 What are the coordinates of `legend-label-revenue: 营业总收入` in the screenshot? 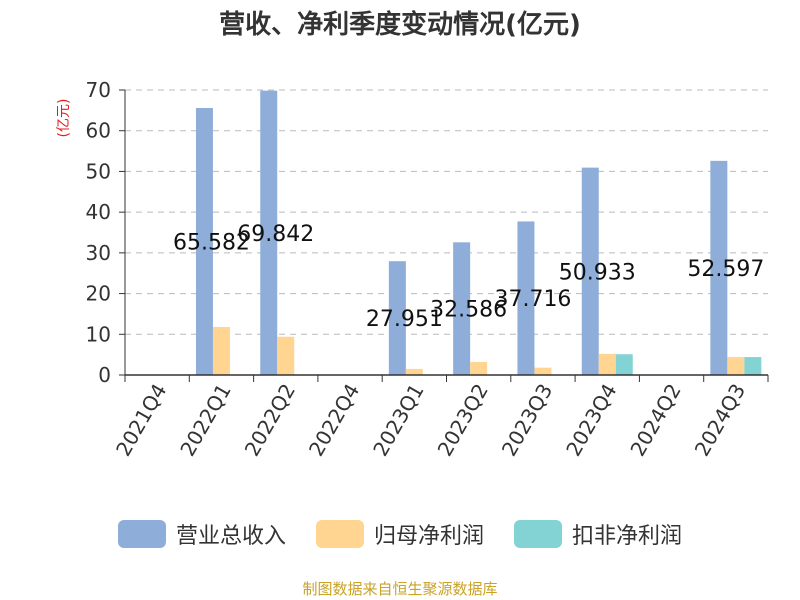 It's located at (230, 536).